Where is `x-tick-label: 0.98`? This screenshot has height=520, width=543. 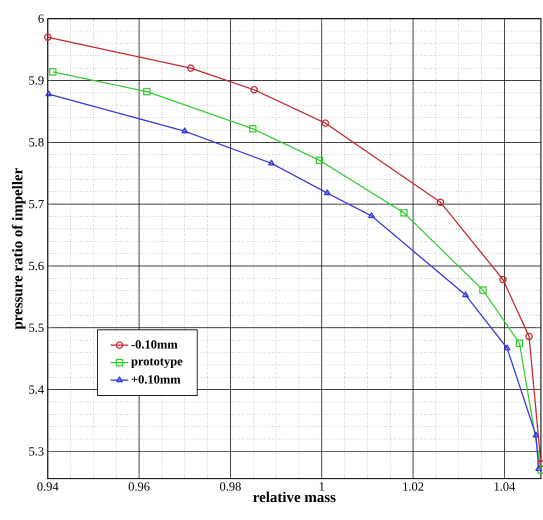 x-tick-label: 0.98 is located at coordinates (230, 486).